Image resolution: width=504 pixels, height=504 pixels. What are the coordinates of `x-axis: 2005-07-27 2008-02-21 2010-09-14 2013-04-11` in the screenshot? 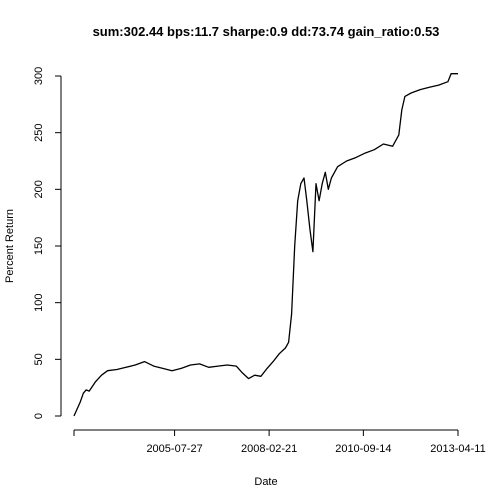 It's located at (279, 442).